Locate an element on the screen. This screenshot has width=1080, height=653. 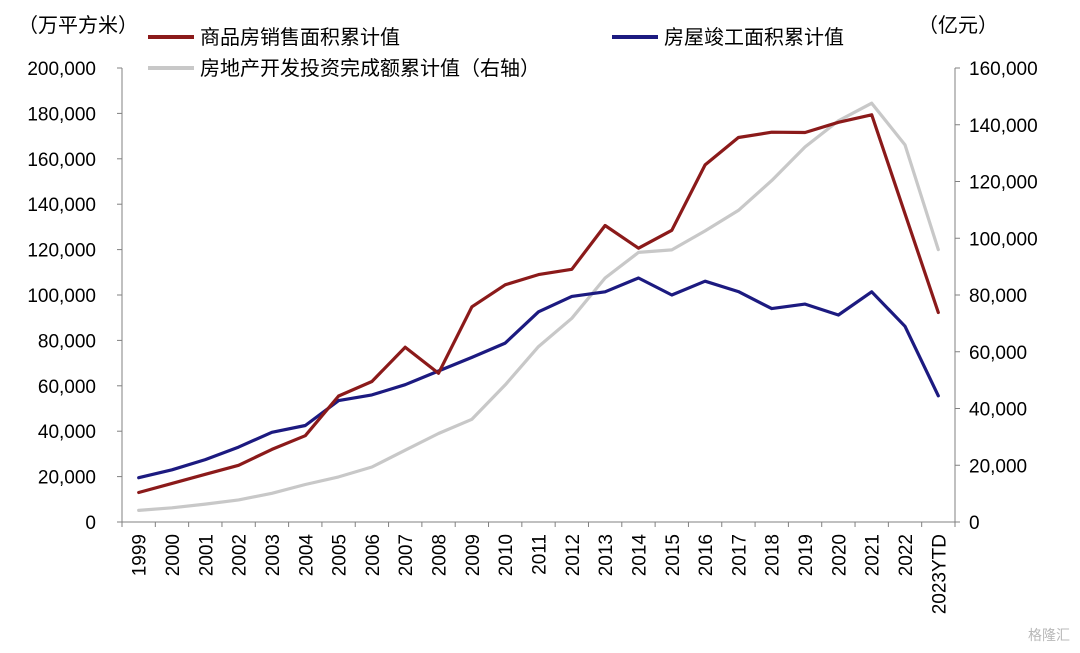
x-tick-label: 2011 is located at coordinates (540, 554).